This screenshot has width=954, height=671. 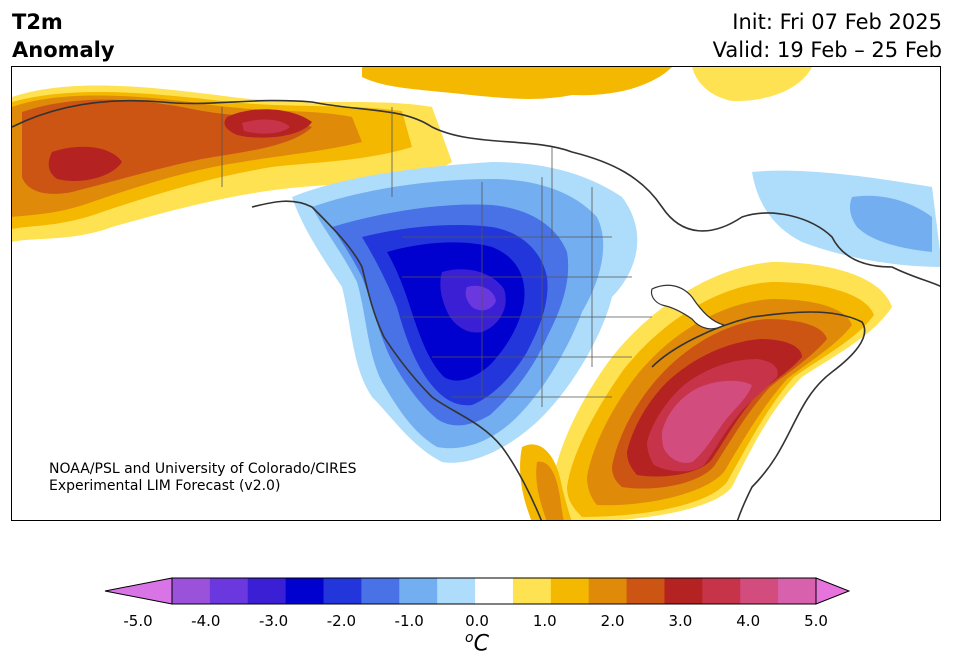 I want to click on mexico-warm-core, so click(x=550, y=490).